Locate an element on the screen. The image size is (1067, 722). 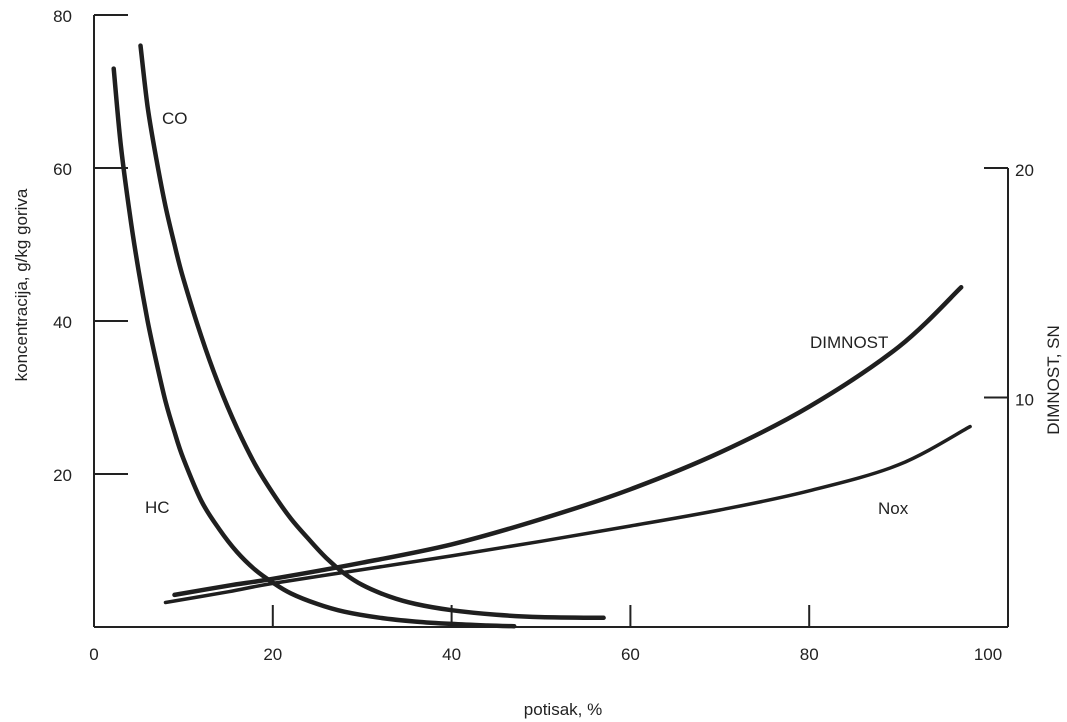
series-label-hc: HC is located at coordinates (157, 507).